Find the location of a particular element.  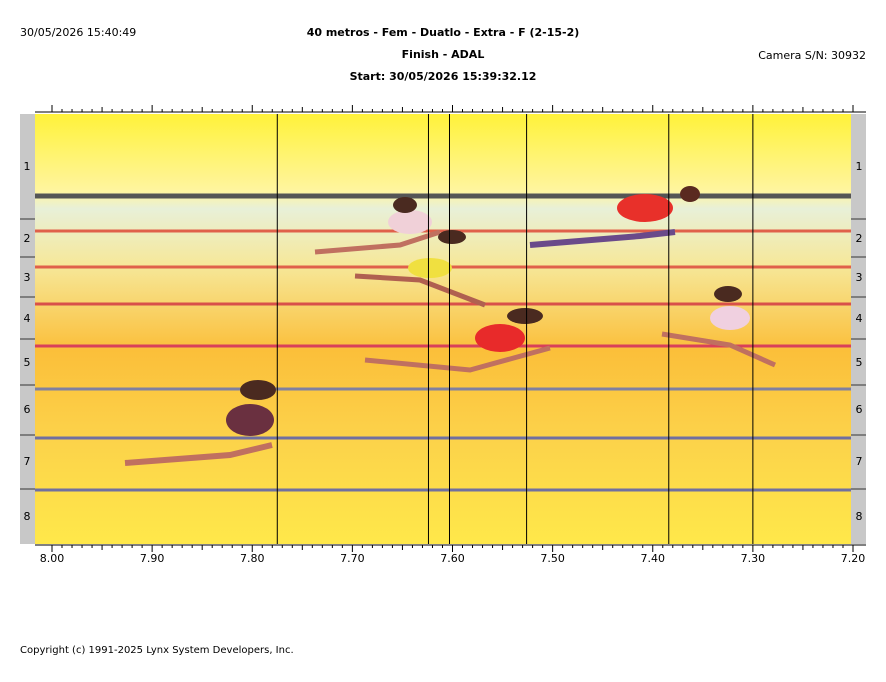

x-tick-label: 7.40 is located at coordinates (653, 558).